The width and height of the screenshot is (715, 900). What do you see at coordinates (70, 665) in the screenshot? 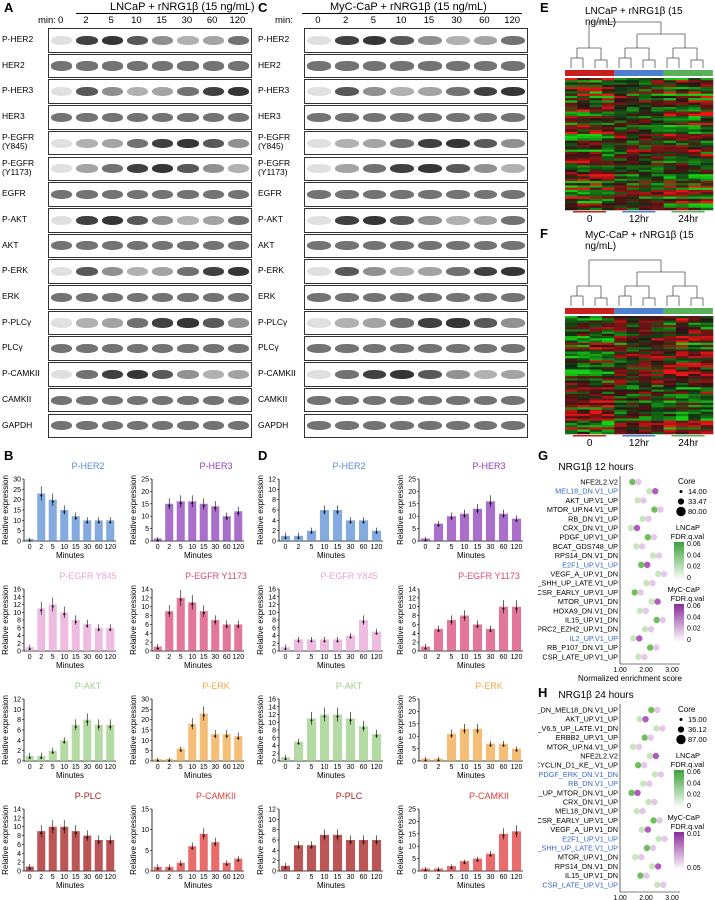
I see `x-axis-label: Minutes` at bounding box center [70, 665].